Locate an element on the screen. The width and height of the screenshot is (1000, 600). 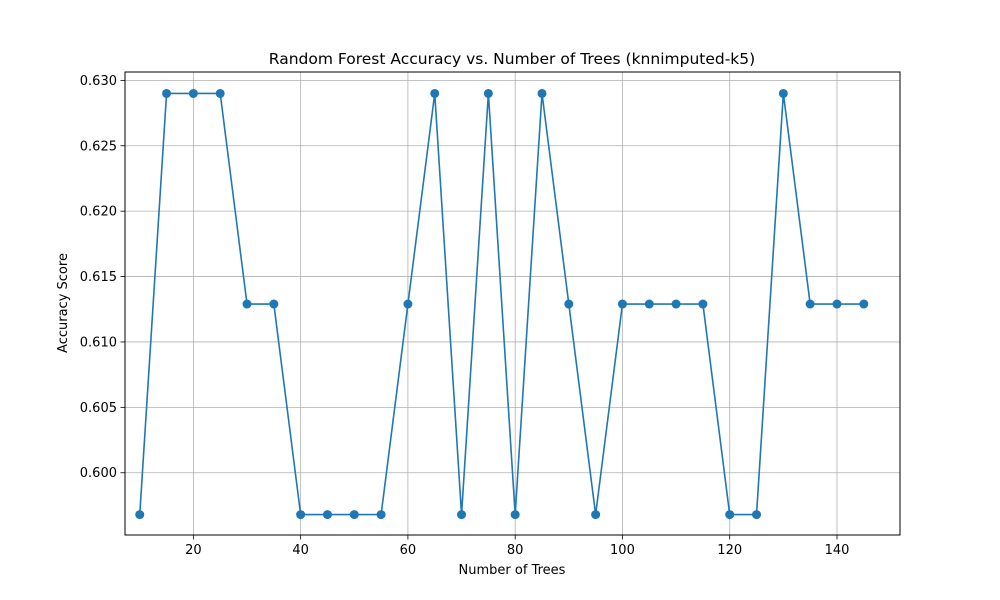
y-tick-label: 0.615 is located at coordinates (98, 277).